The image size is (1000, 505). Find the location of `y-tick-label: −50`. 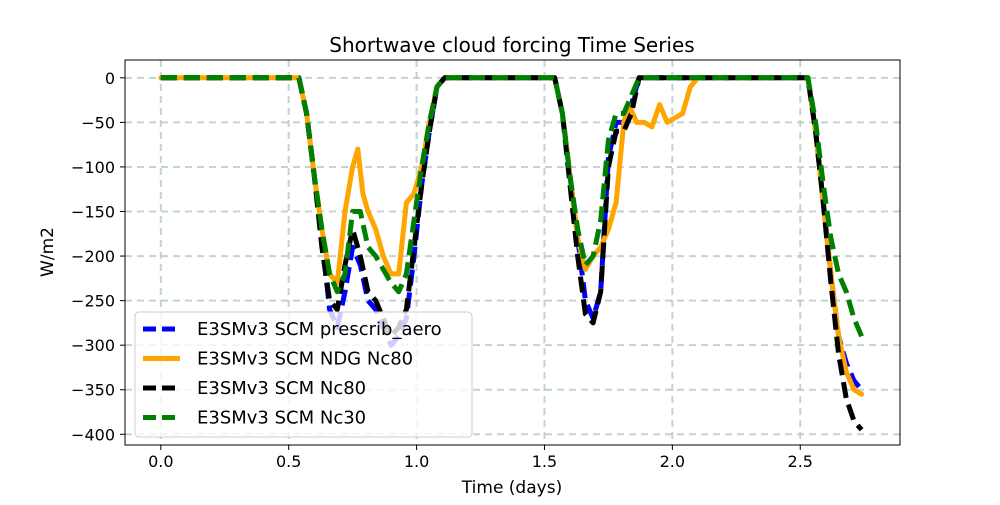

y-tick-label: −50 is located at coordinates (98, 122).